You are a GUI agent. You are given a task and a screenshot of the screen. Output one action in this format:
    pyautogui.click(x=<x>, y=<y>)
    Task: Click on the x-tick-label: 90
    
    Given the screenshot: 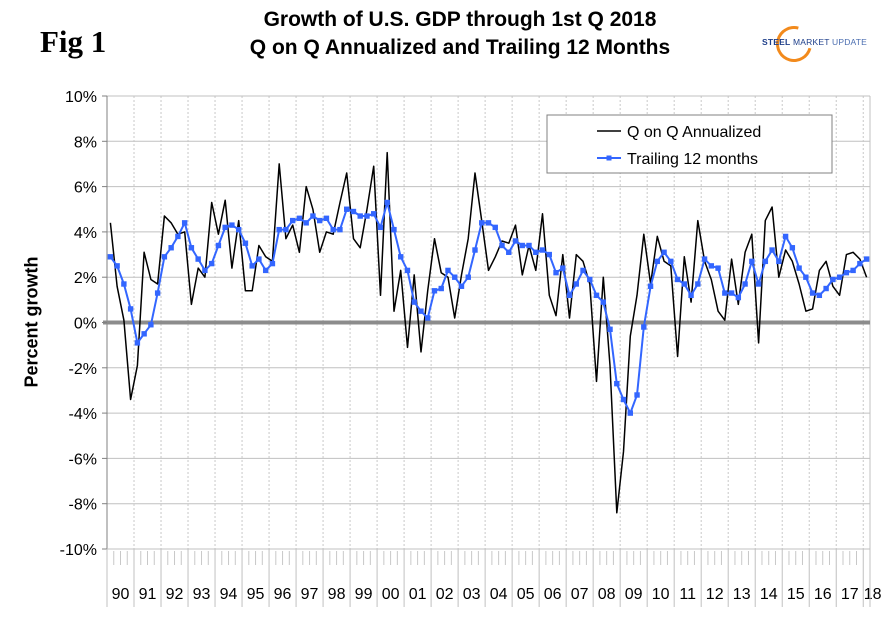 What is the action you would take?
    pyautogui.click(x=121, y=594)
    